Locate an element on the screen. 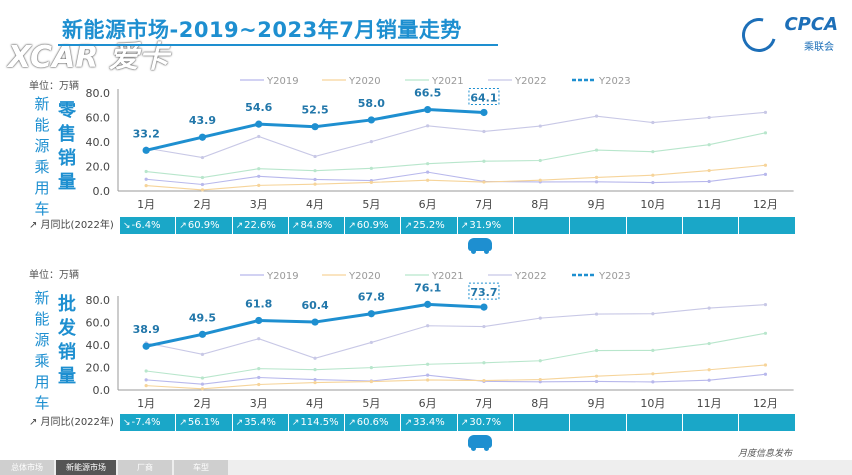  side-label-right: 批 发 销 量 is located at coordinates (67, 341).